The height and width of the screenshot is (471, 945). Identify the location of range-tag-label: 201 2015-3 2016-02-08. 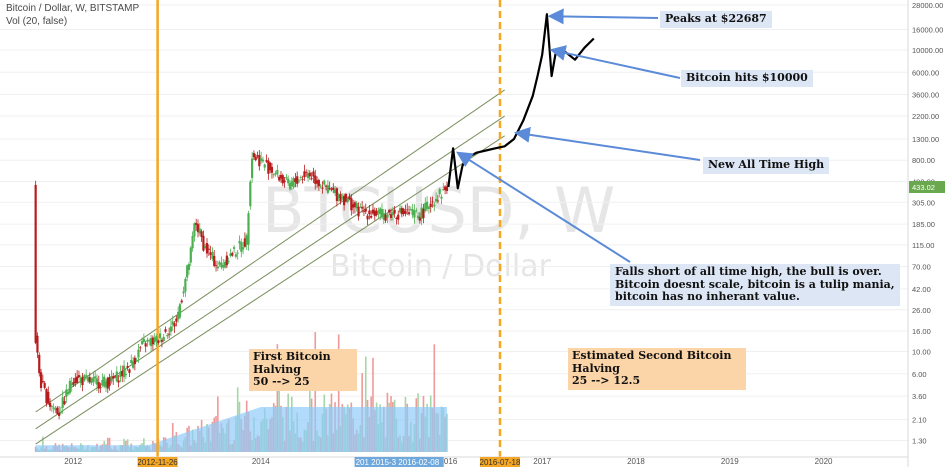
(398, 462).